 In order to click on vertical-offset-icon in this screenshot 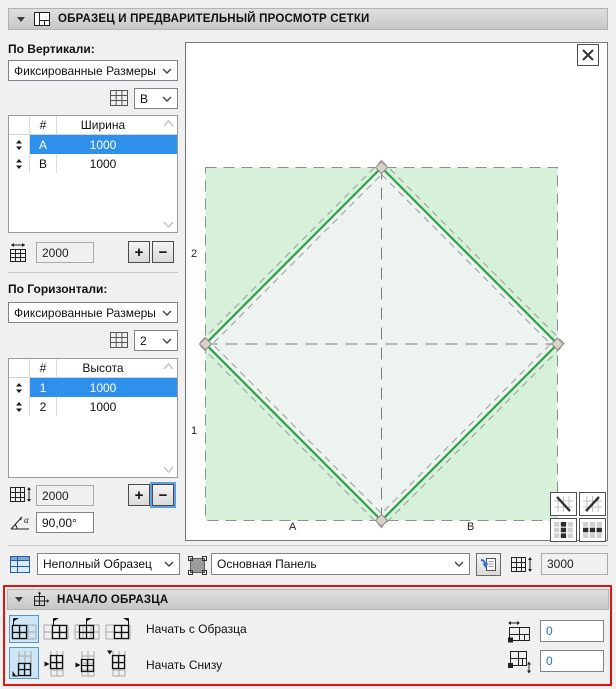, I will do `click(520, 662)`.